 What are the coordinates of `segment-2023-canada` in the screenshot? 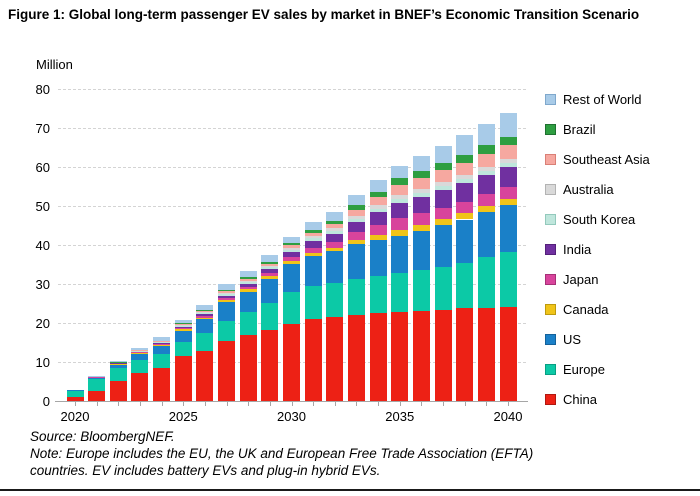 It's located at (140, 353).